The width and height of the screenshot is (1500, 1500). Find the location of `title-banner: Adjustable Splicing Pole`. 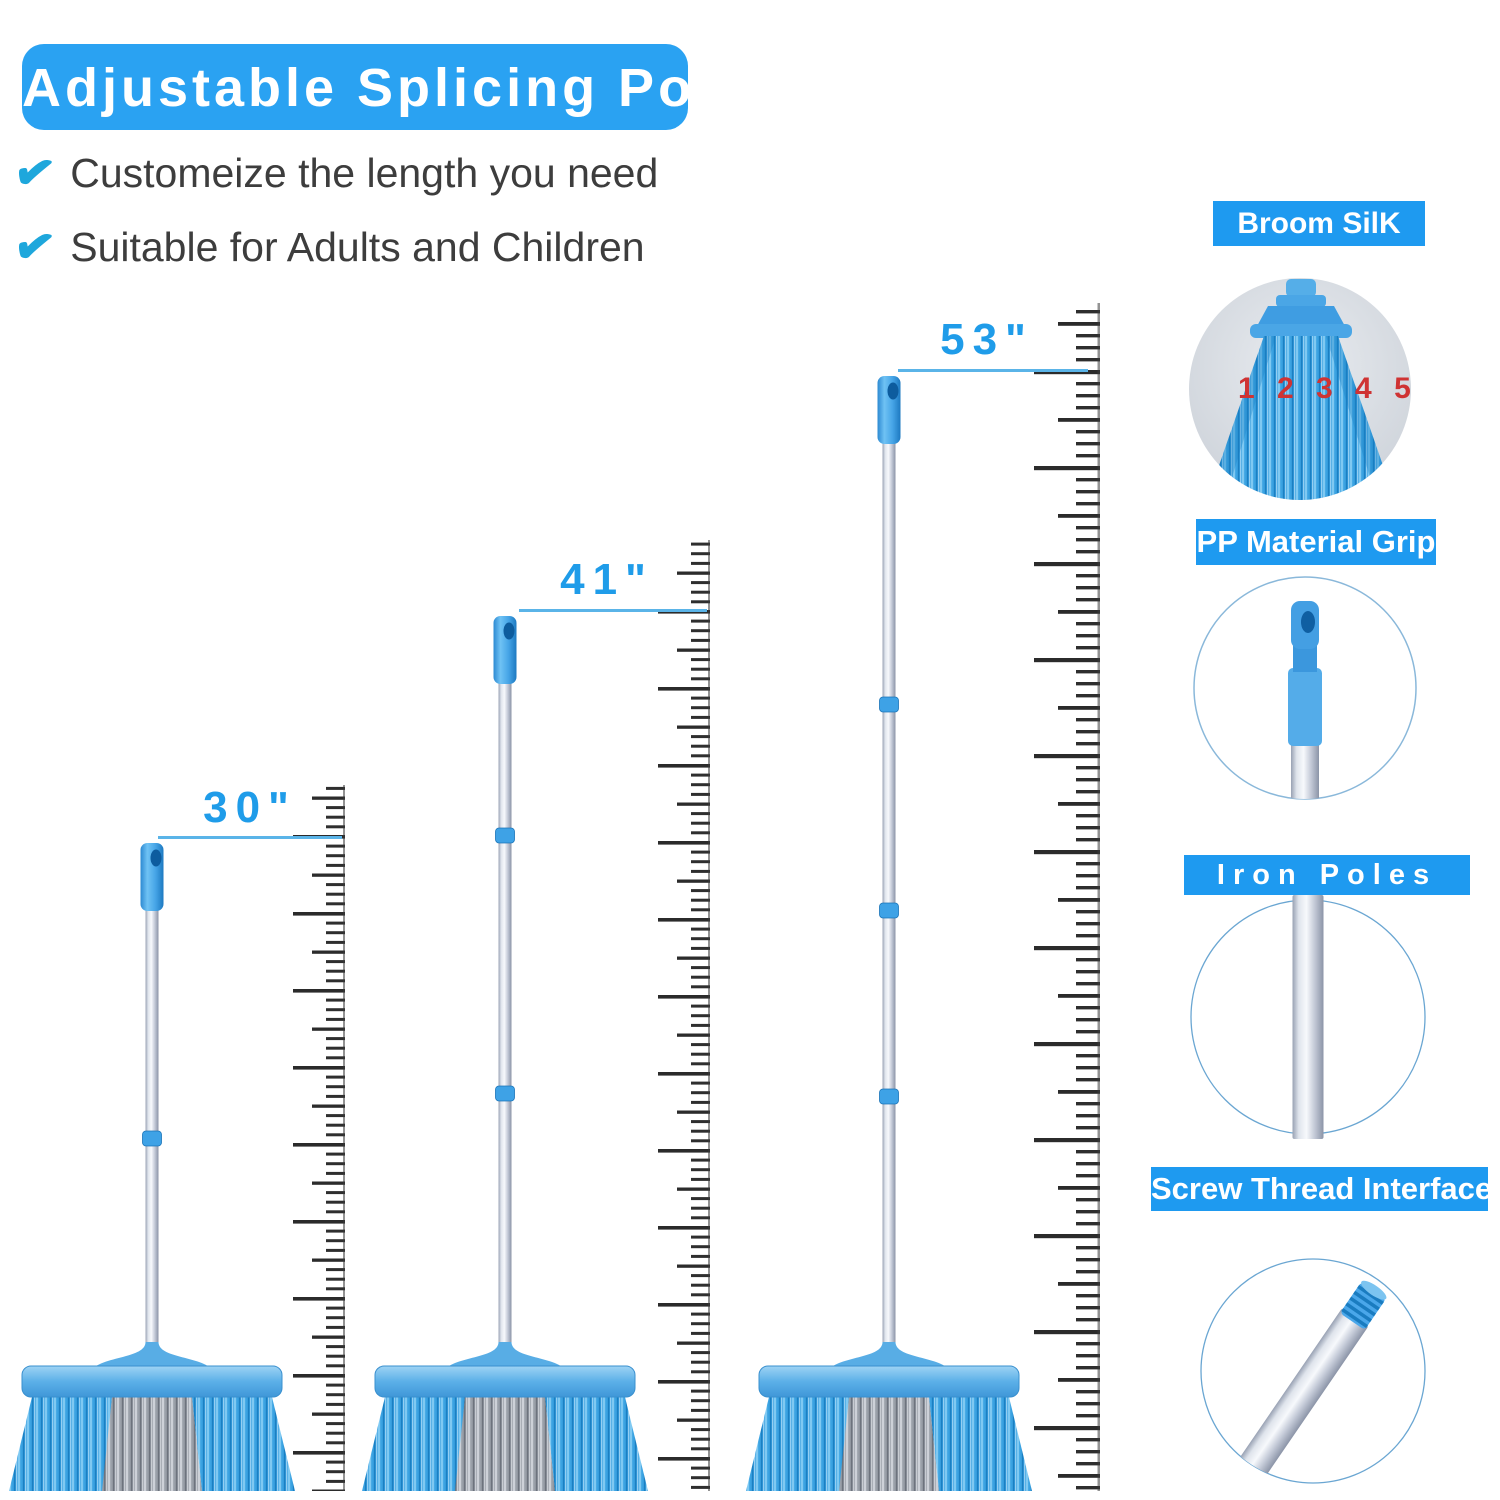

title-banner: Adjustable Splicing Pole is located at coordinates (383, 87).